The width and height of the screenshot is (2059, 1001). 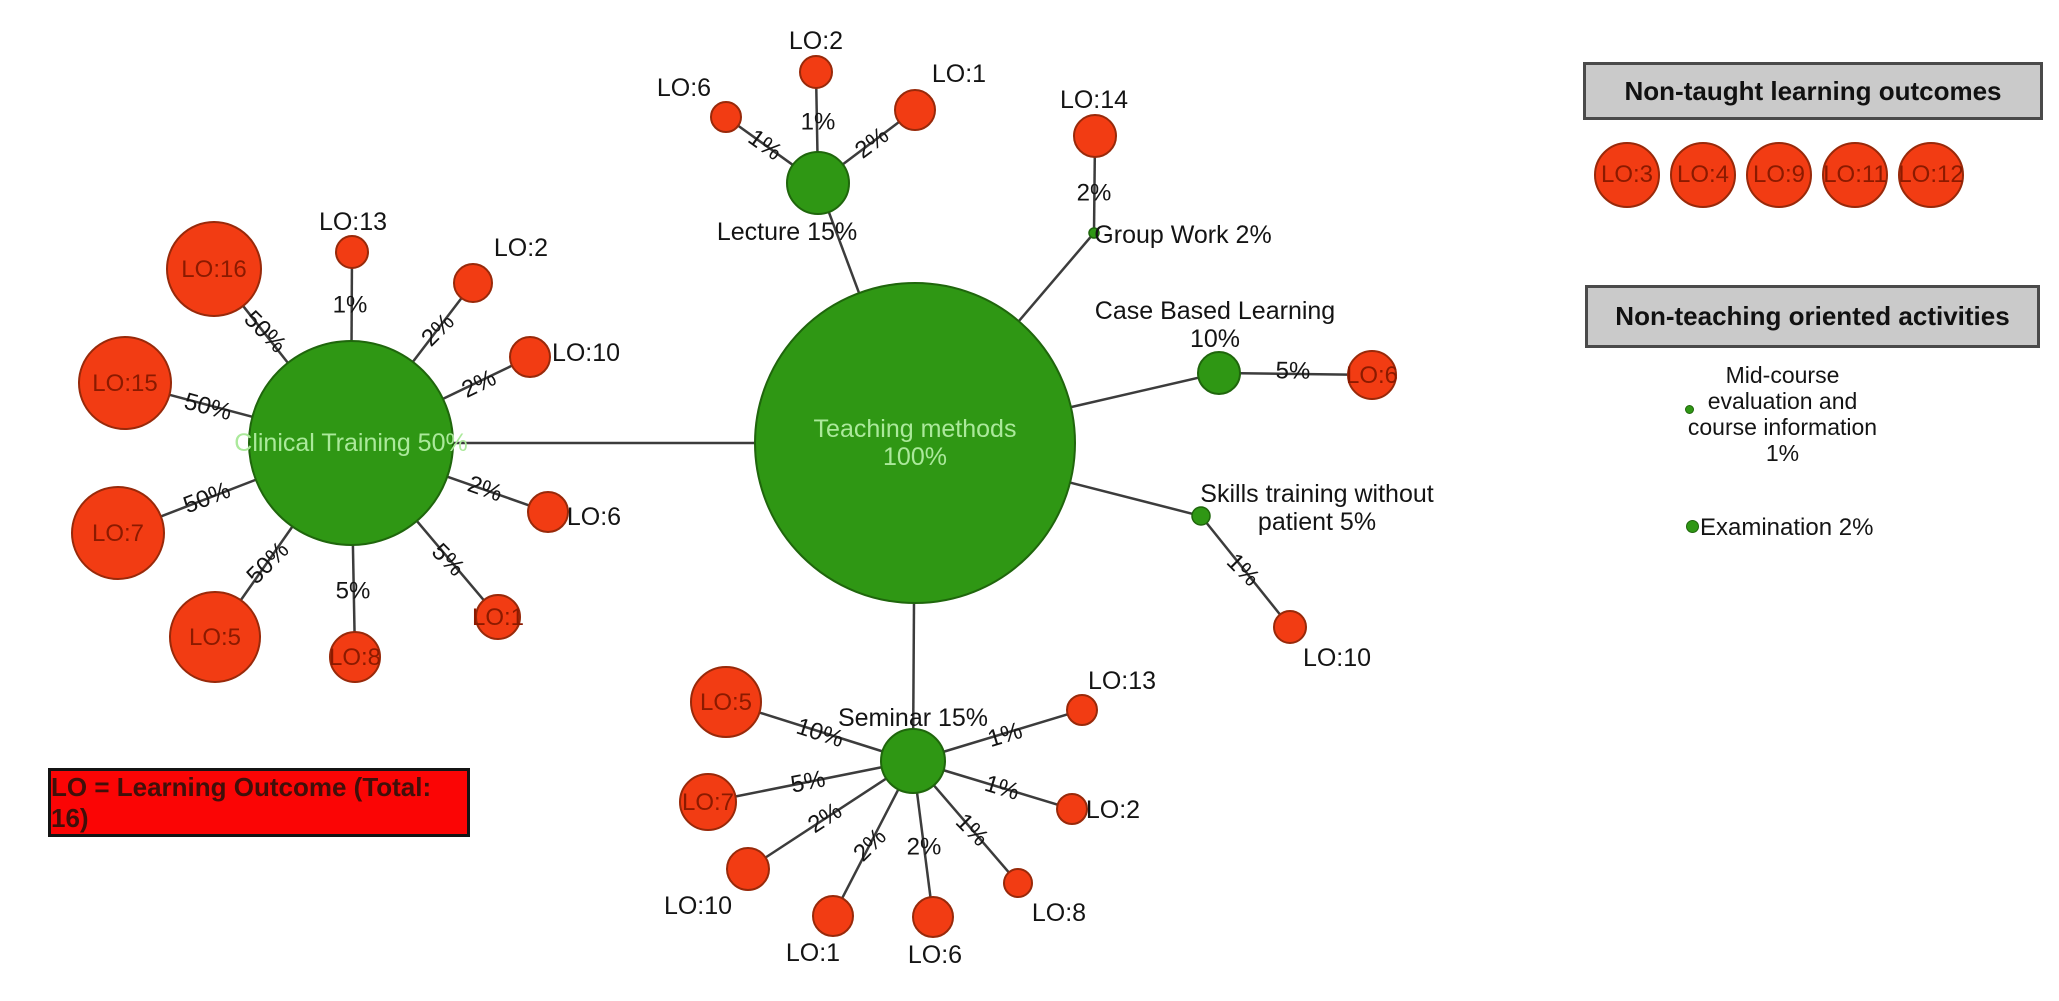 I want to click on node-label-sem-lo7: LO:7, so click(x=708, y=802).